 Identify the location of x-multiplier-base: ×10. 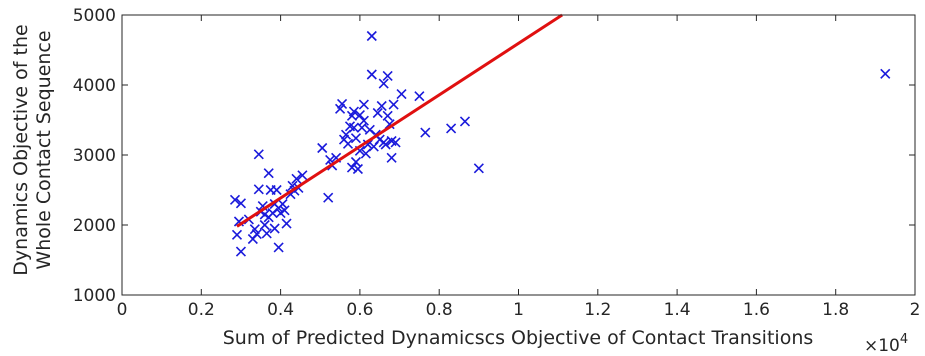
(882, 346).